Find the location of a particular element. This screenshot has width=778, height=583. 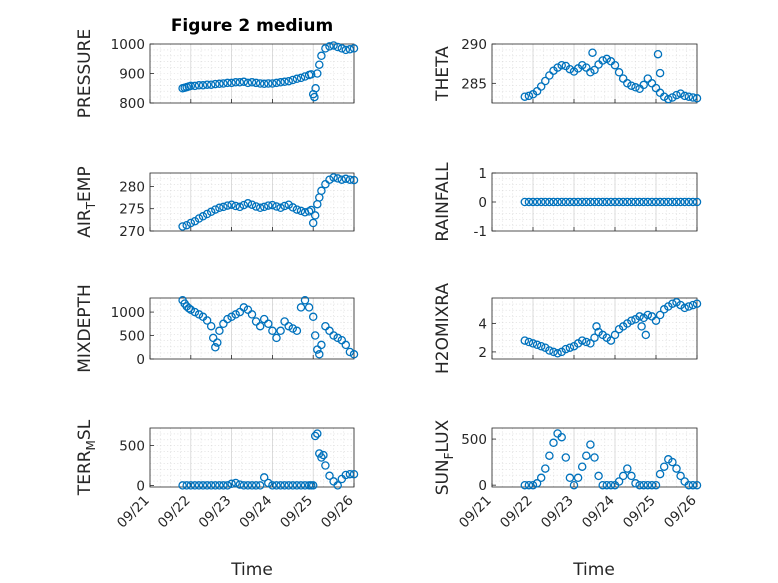

x-tick-label: 09/24 is located at coordinates (255, 512).